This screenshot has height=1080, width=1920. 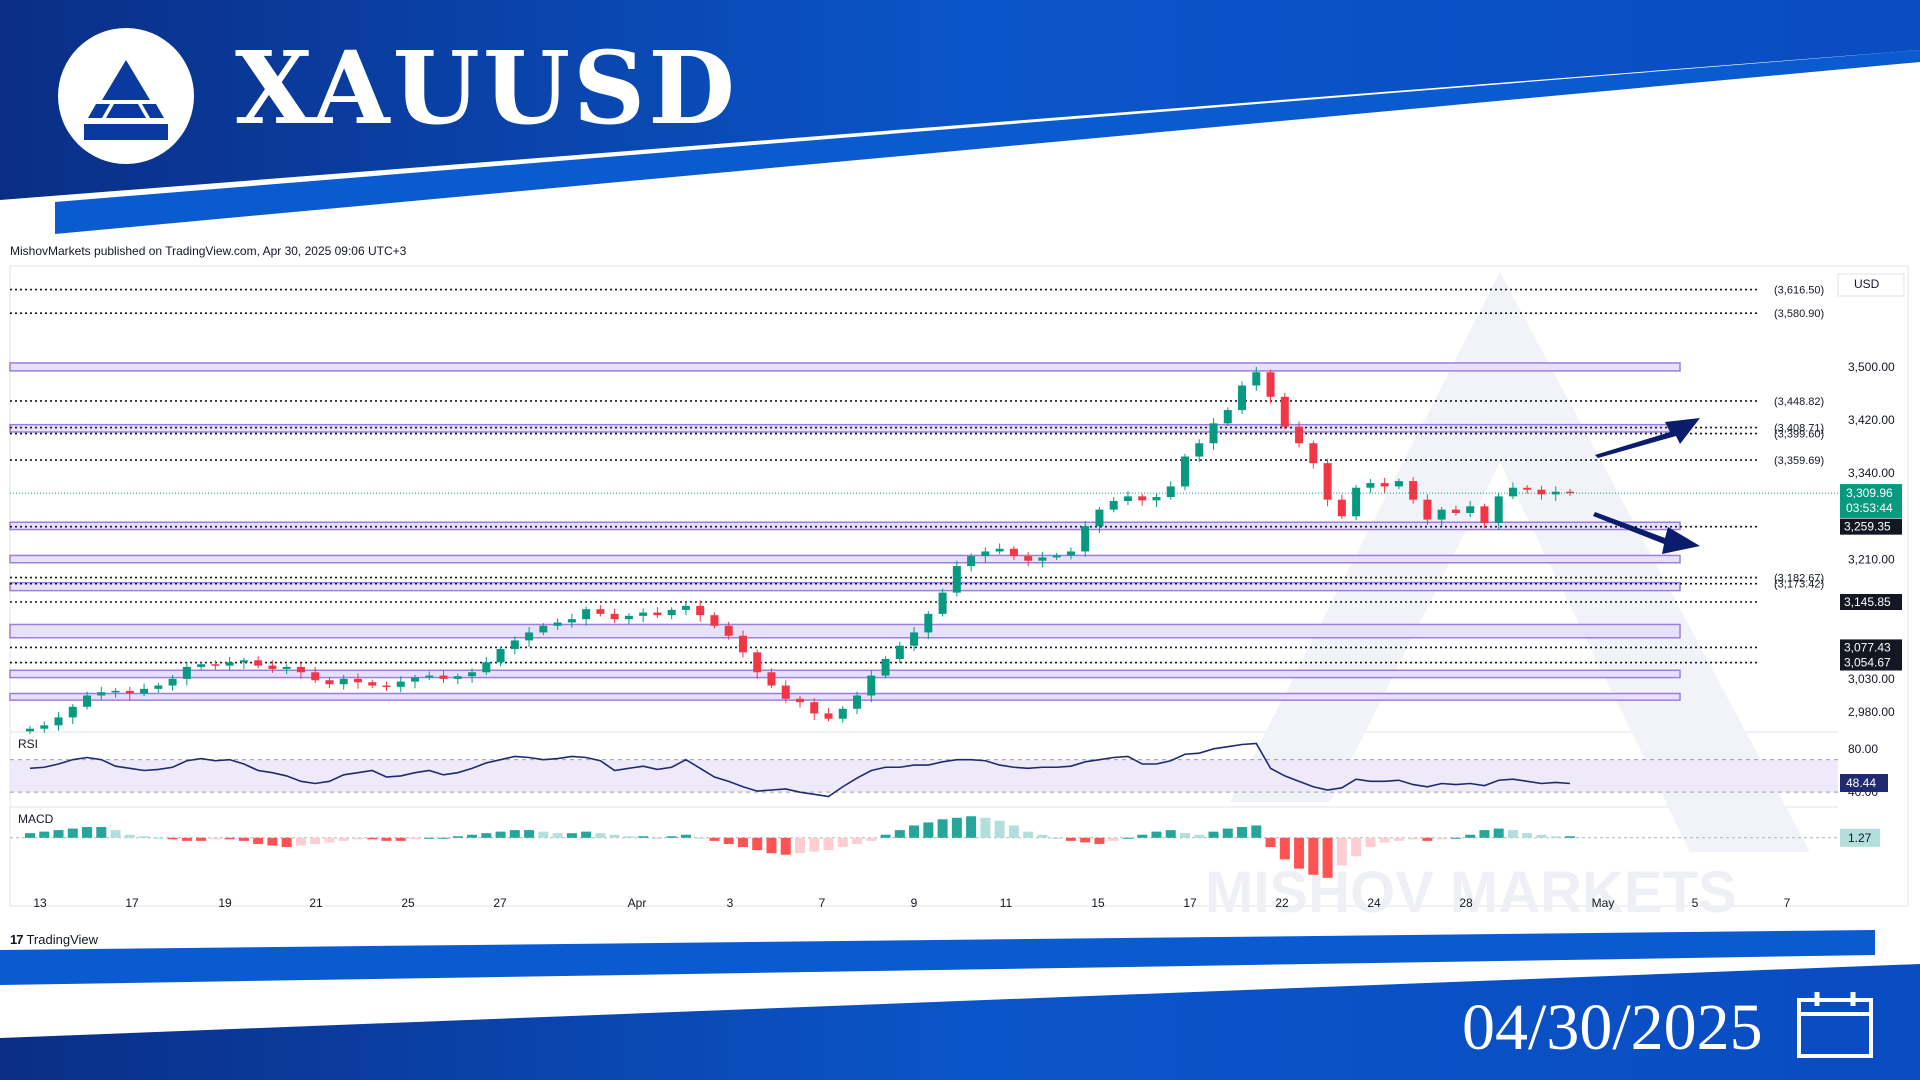 What do you see at coordinates (225, 903) in the screenshot?
I see `x-tick-2: 19` at bounding box center [225, 903].